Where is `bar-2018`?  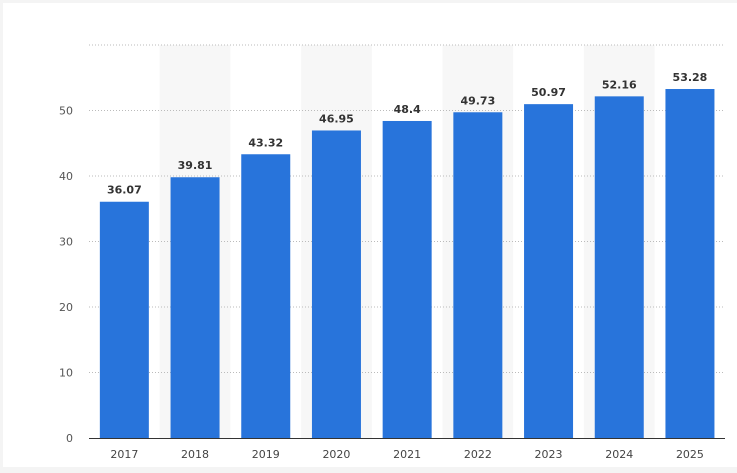
bar-2018 is located at coordinates (195, 307).